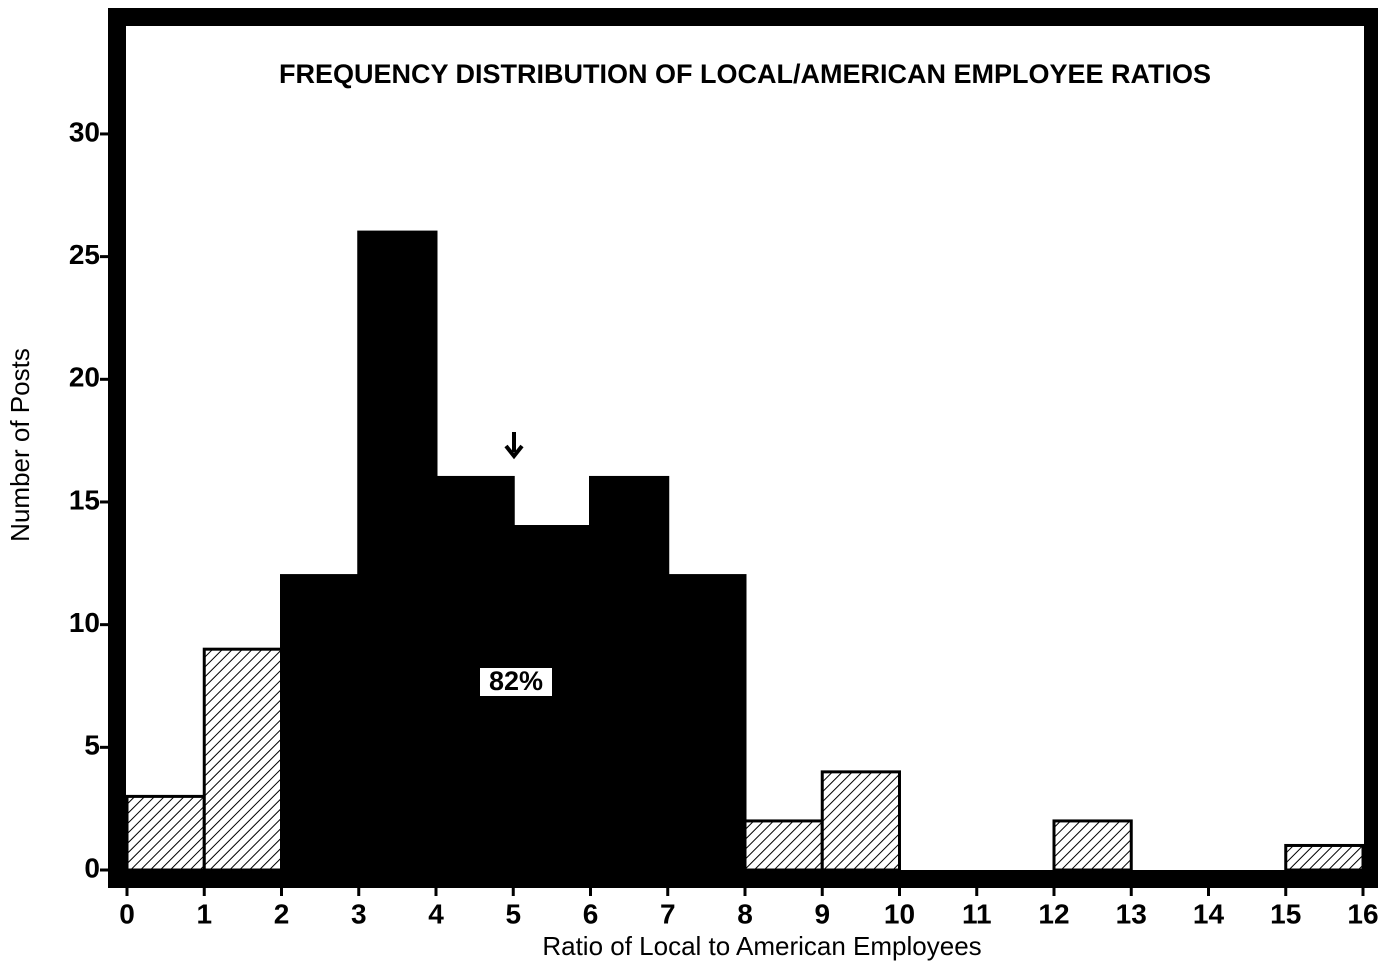 This screenshot has height=969, width=1396. Describe the element at coordinates (84, 377) in the screenshot. I see `y-tick-label: 20` at that location.